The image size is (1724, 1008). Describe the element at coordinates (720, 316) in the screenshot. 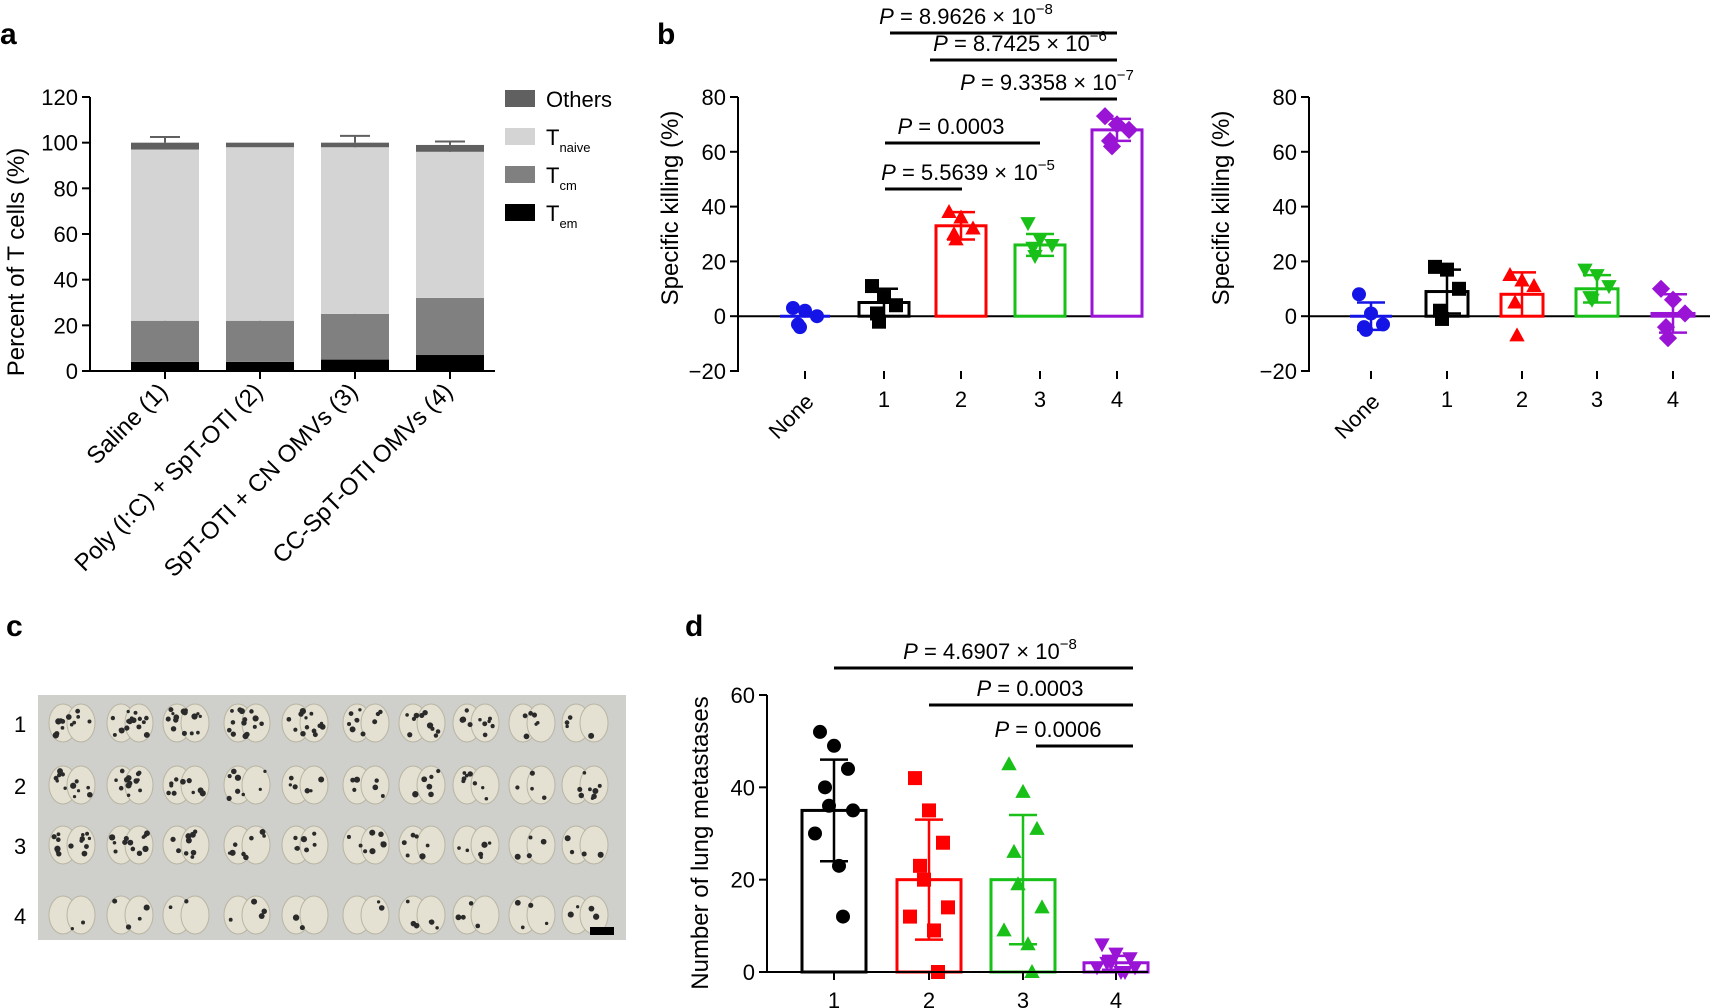

I see `y-tick-label: 0` at that location.